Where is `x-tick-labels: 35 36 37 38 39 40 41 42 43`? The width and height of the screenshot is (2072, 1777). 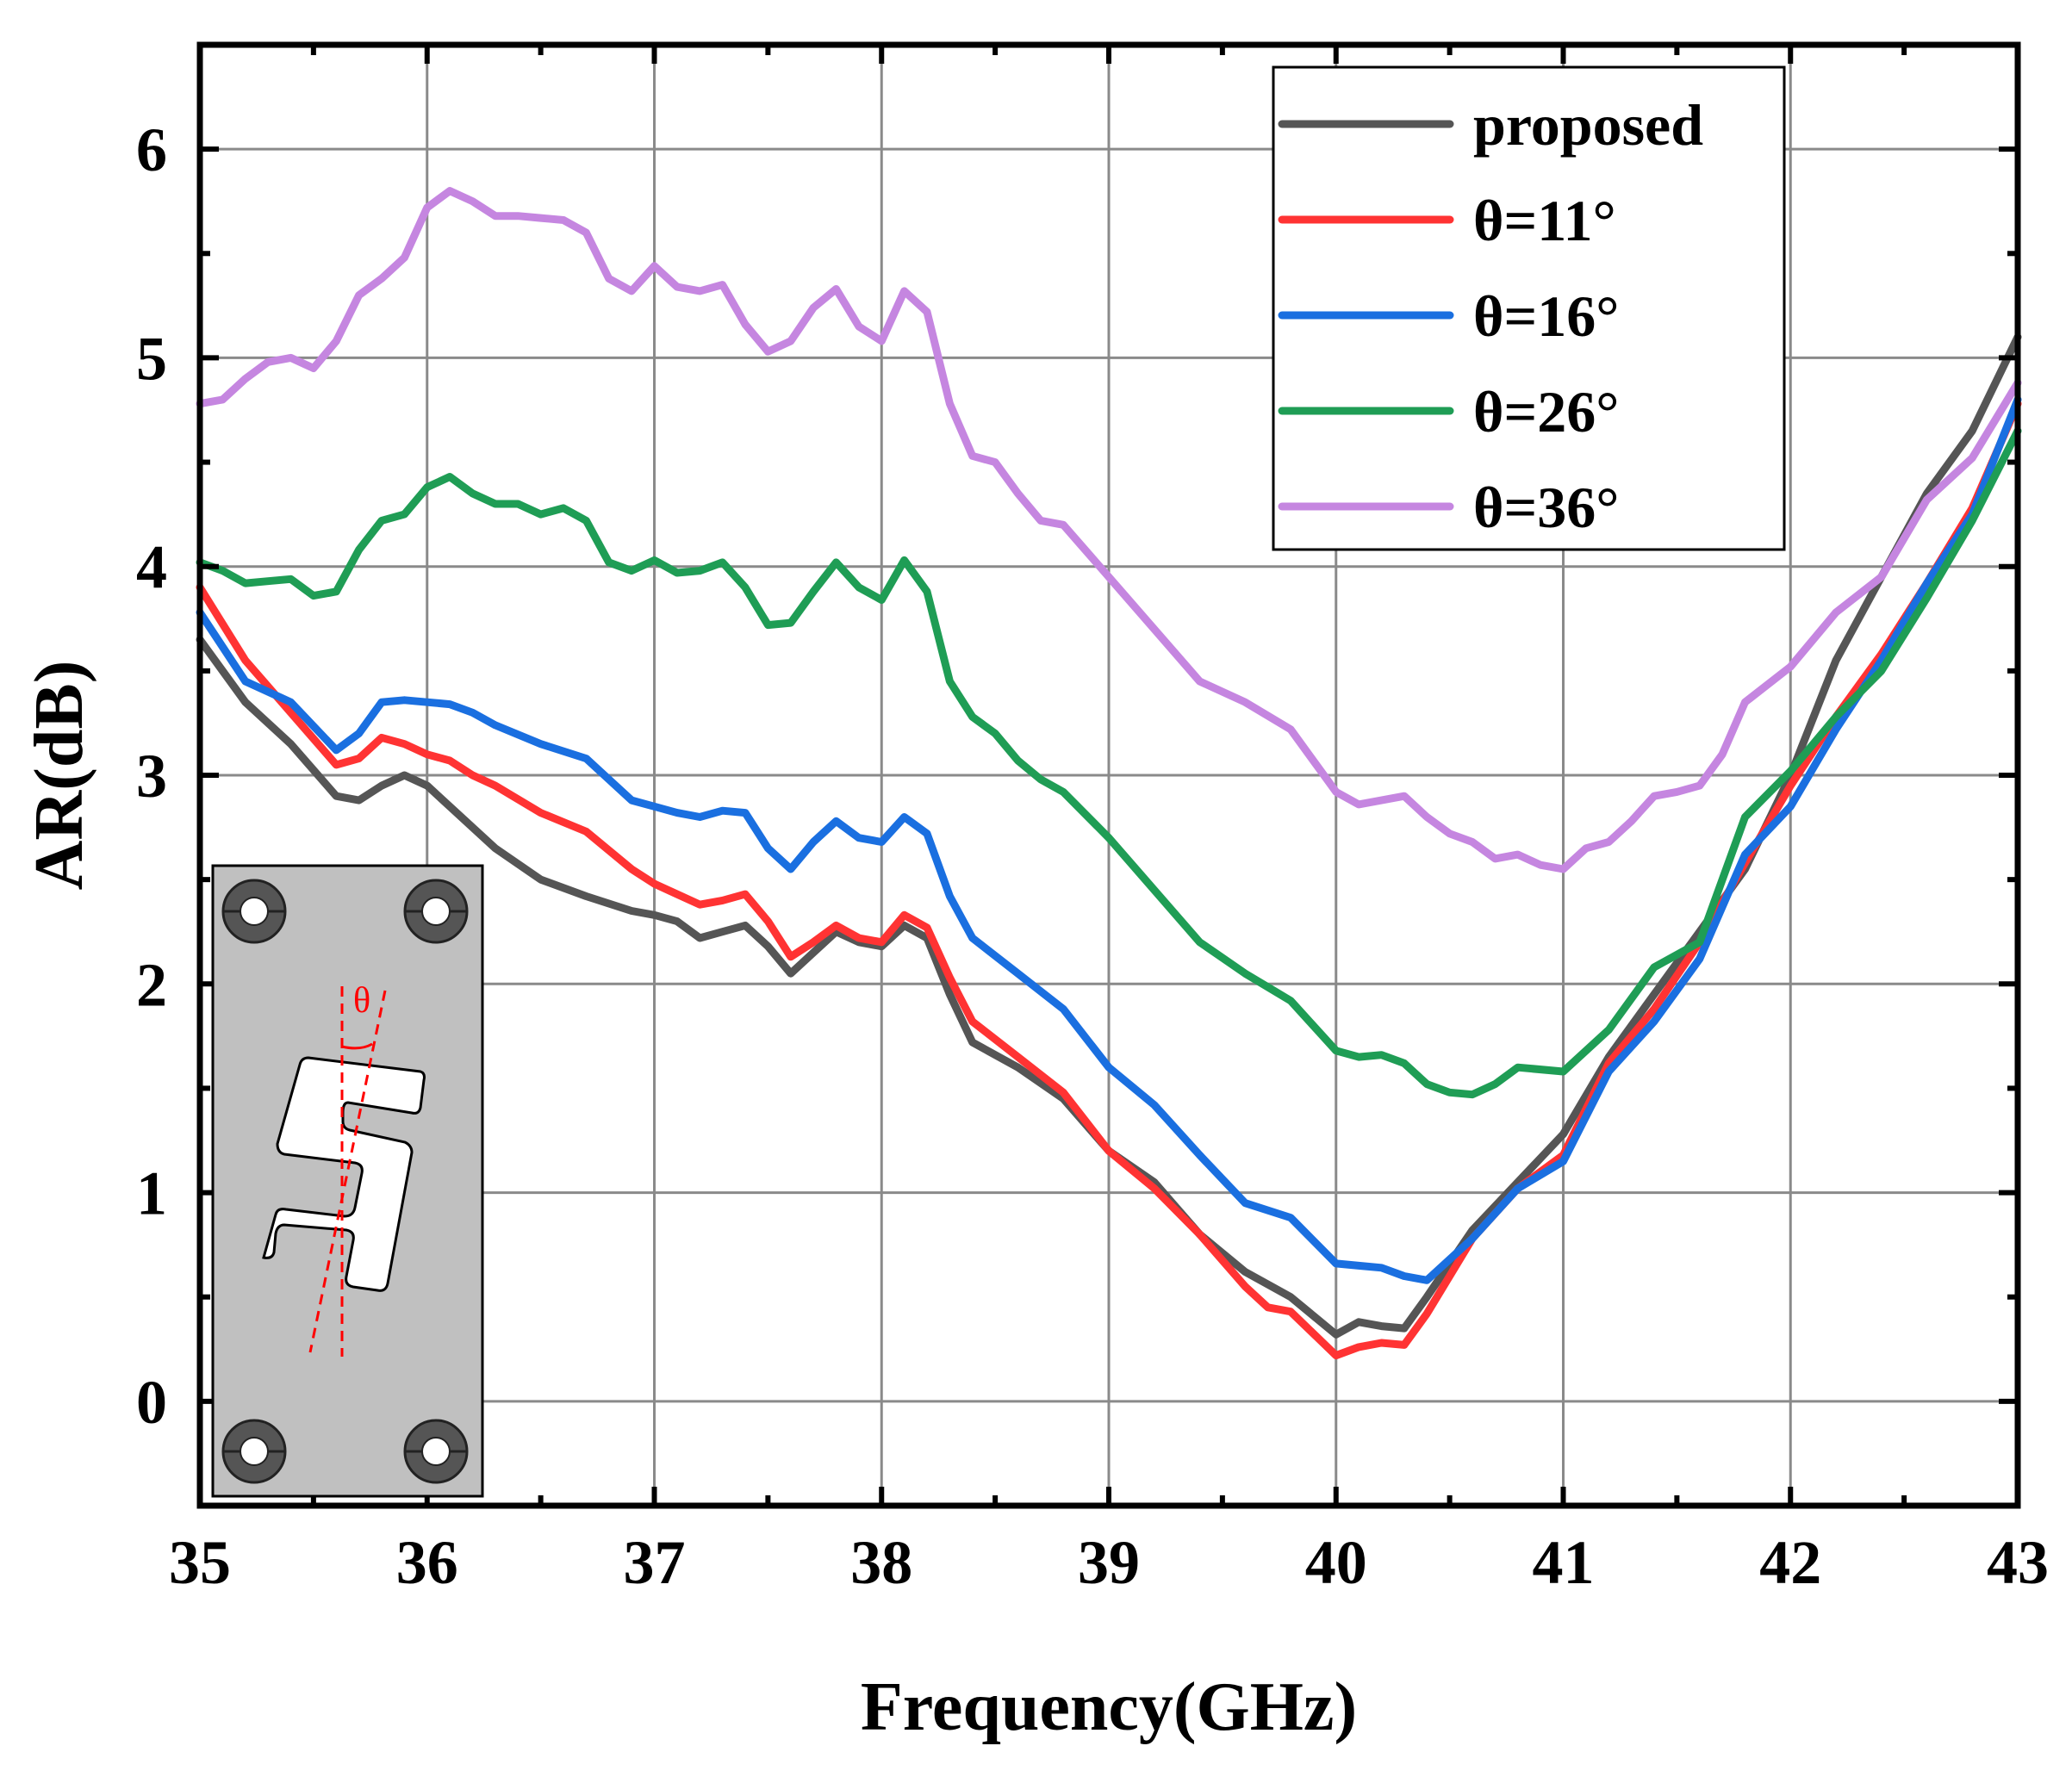
x-tick-labels: 35 36 37 38 39 40 41 42 43 is located at coordinates (1109, 1562).